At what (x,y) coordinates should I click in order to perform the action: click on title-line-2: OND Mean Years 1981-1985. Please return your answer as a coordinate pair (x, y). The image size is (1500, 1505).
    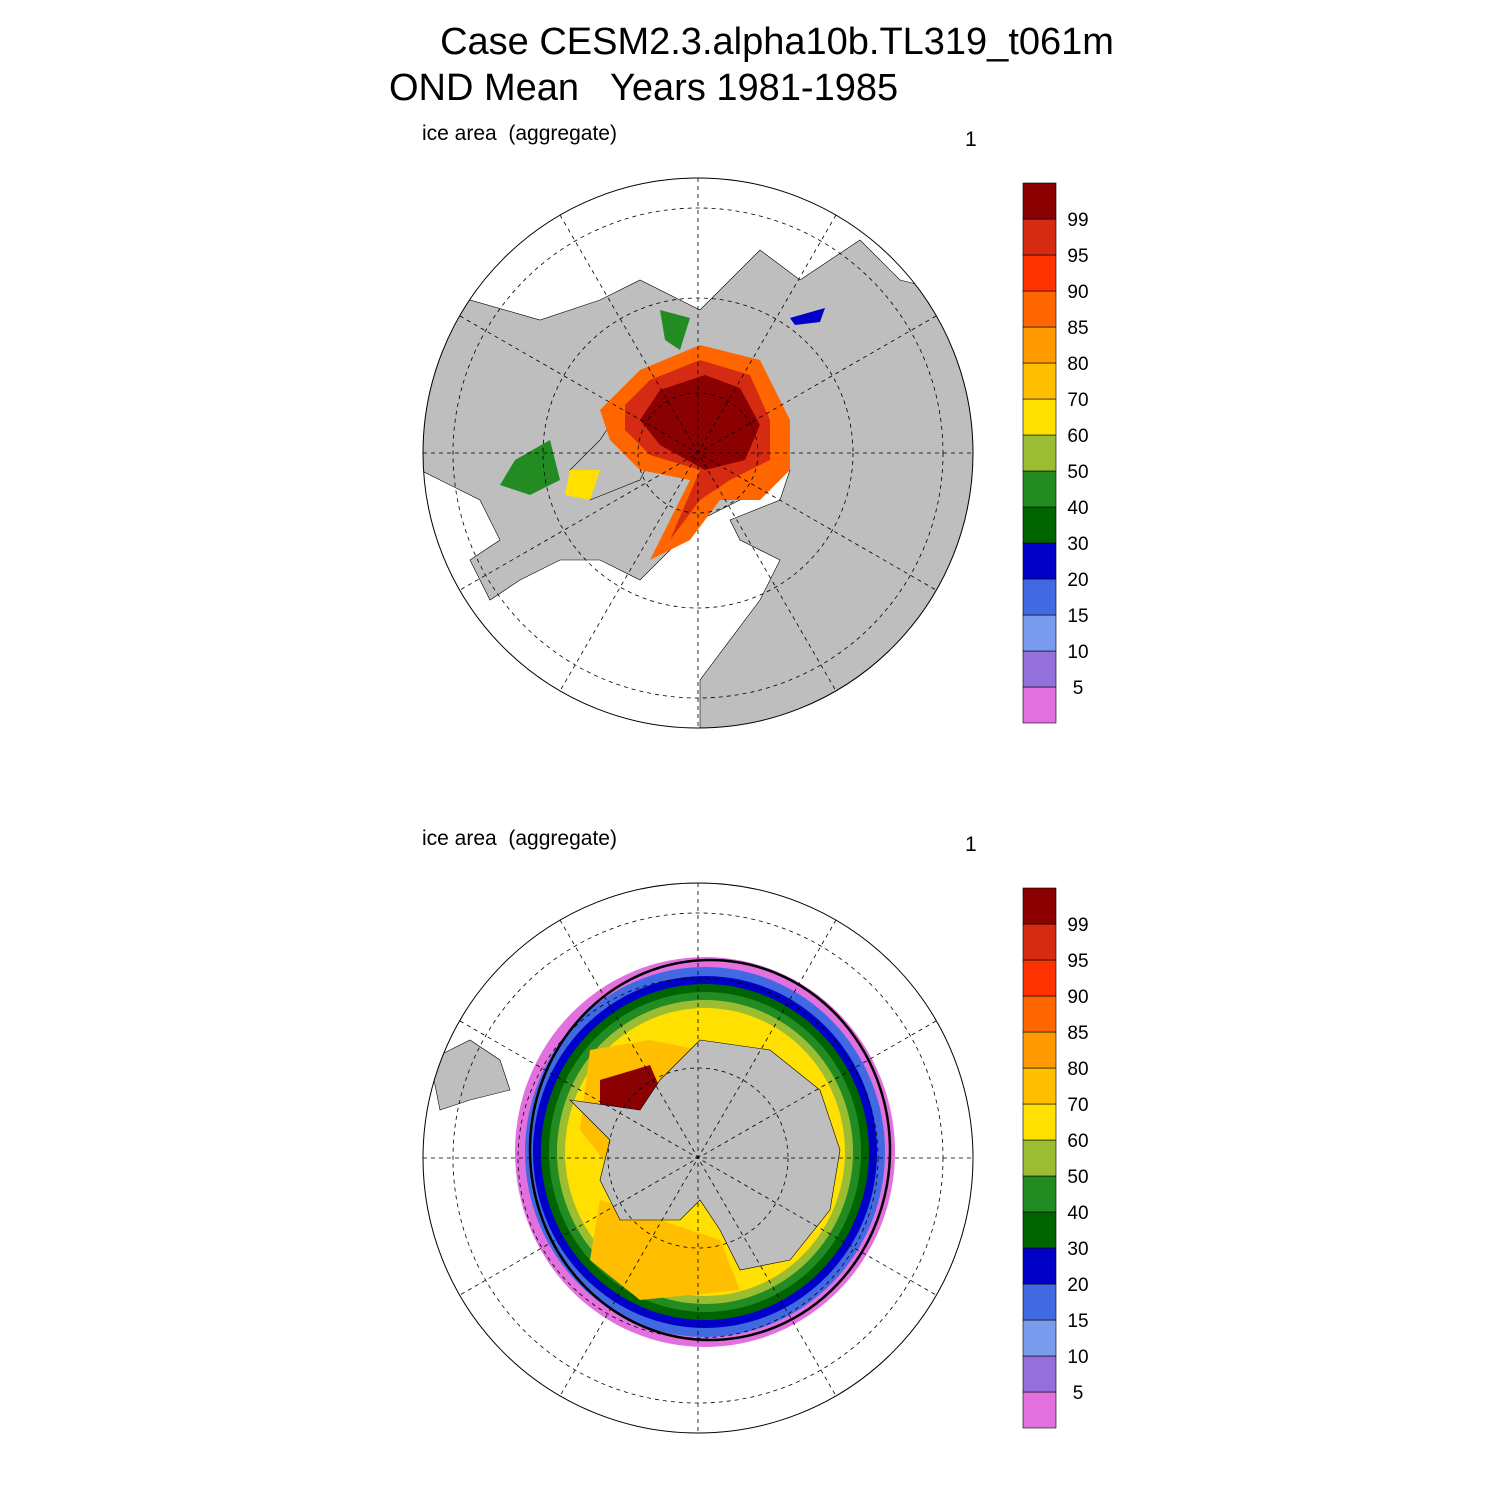
    Looking at the image, I should click on (643, 88).